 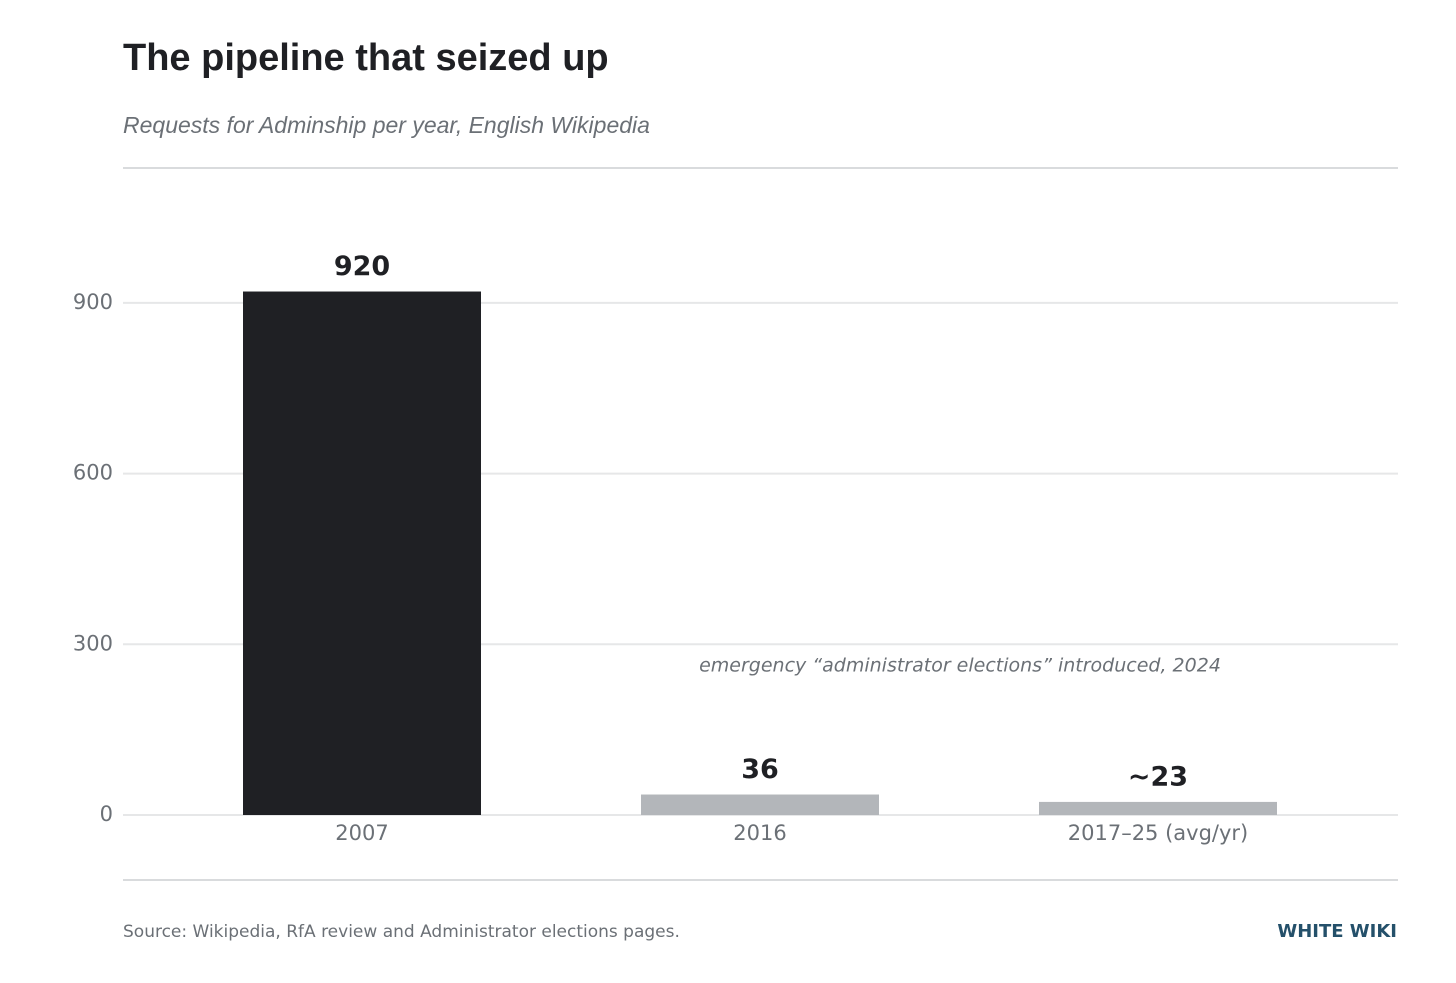 What do you see at coordinates (366, 58) in the screenshot?
I see `chart-title: The pipeline that seized up` at bounding box center [366, 58].